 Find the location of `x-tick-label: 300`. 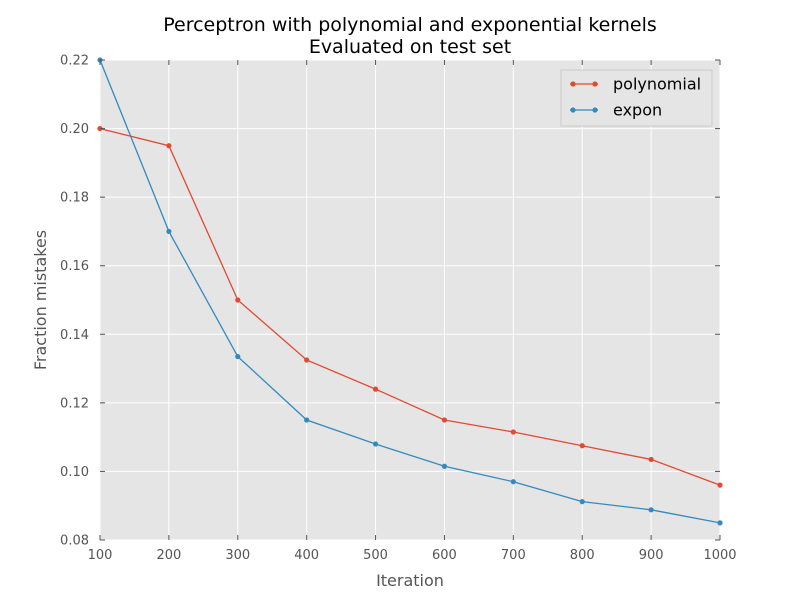

x-tick-label: 300 is located at coordinates (237, 555).